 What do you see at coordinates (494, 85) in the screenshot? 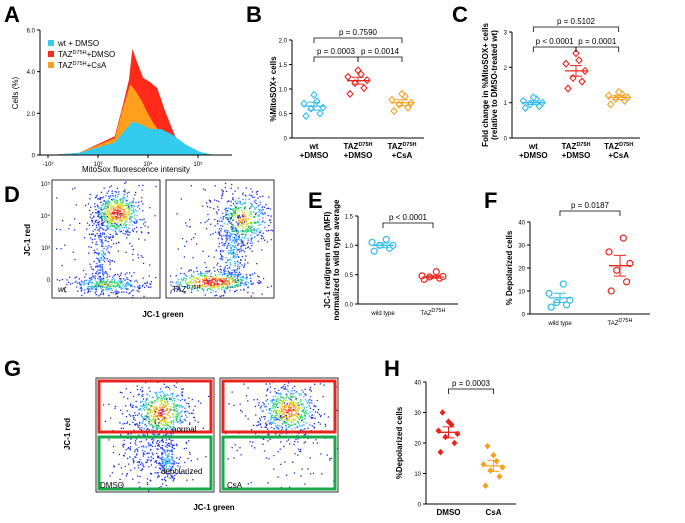
I see `y-axis-label-2: (relative to DMSO-treated wt)` at bounding box center [494, 85].